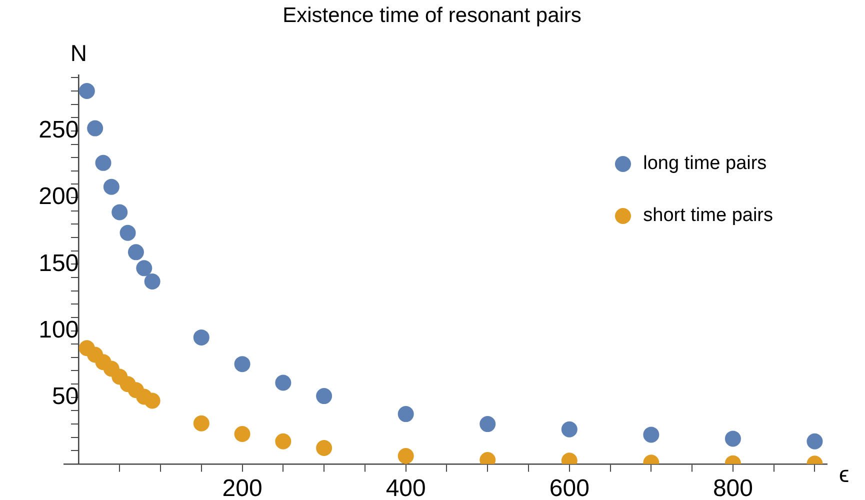  Describe the element at coordinates (242, 487) in the screenshot. I see `x-tick-label: 200` at that location.